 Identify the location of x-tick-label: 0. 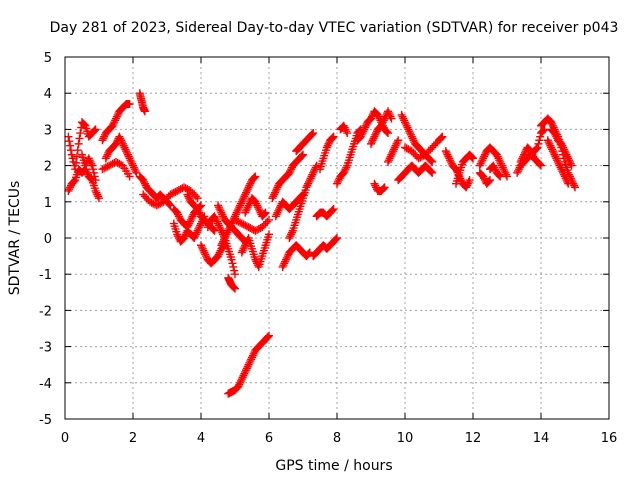
(65, 438).